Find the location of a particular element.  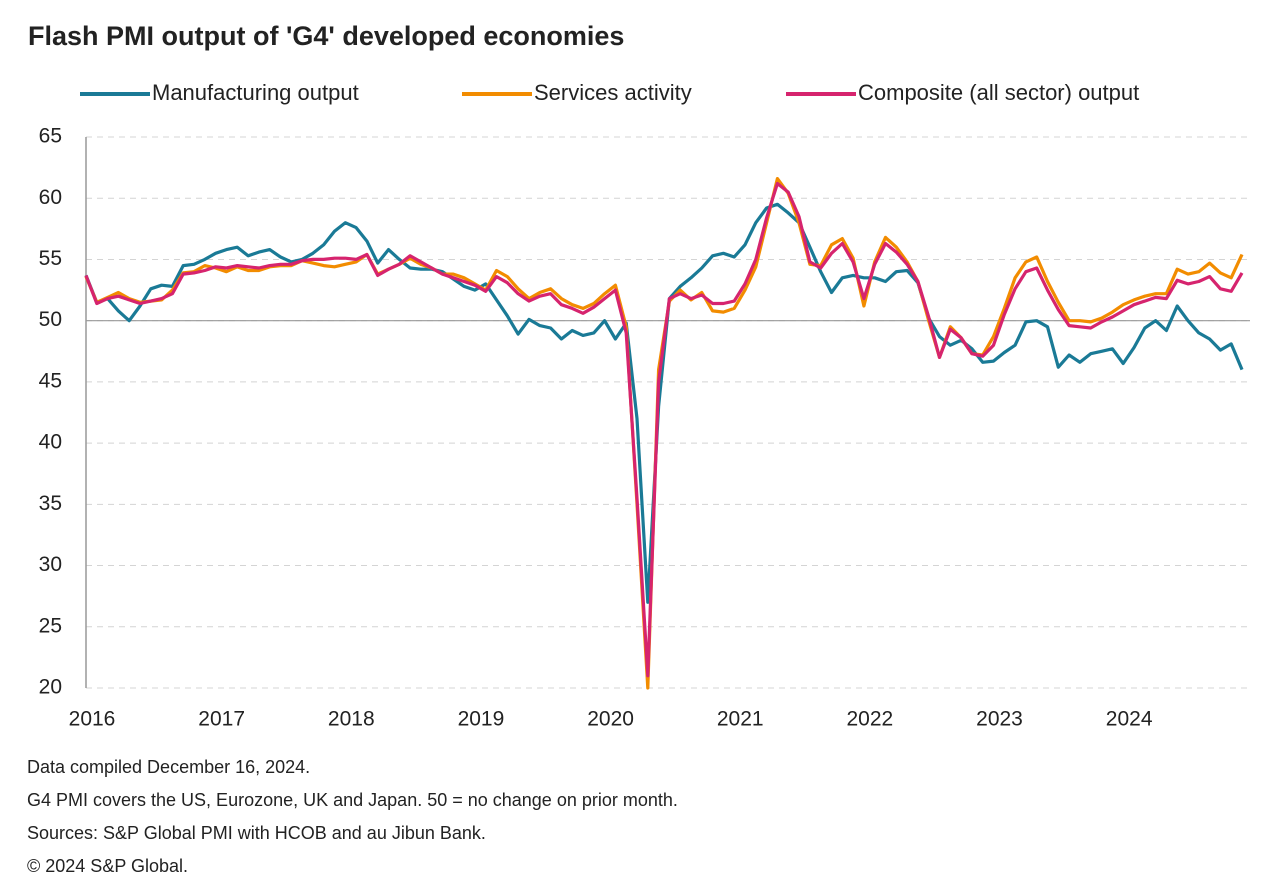

y-tick-label: 35 is located at coordinates (50, 503).